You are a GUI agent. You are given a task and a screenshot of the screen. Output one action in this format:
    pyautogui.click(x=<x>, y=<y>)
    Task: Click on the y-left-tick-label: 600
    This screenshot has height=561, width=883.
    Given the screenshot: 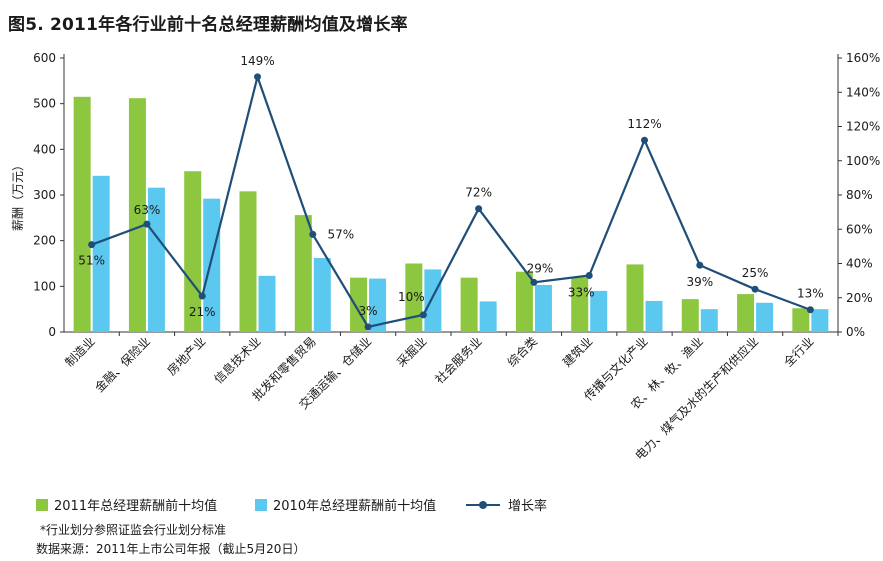 What is the action you would take?
    pyautogui.click(x=44, y=58)
    